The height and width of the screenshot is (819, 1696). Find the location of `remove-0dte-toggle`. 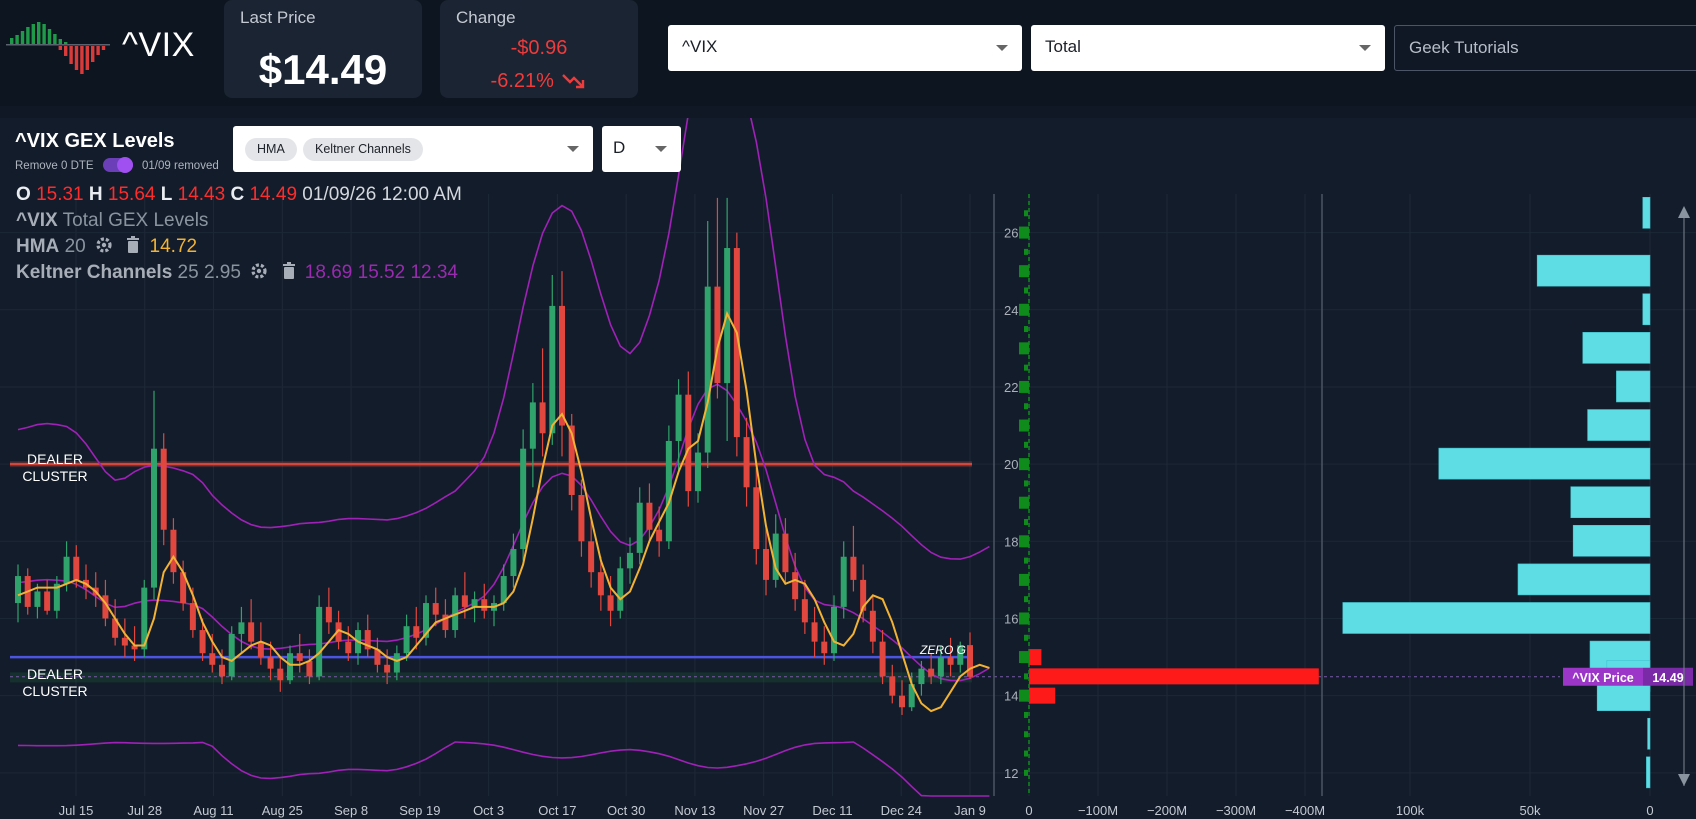

remove-0dte-toggle is located at coordinates (117, 165).